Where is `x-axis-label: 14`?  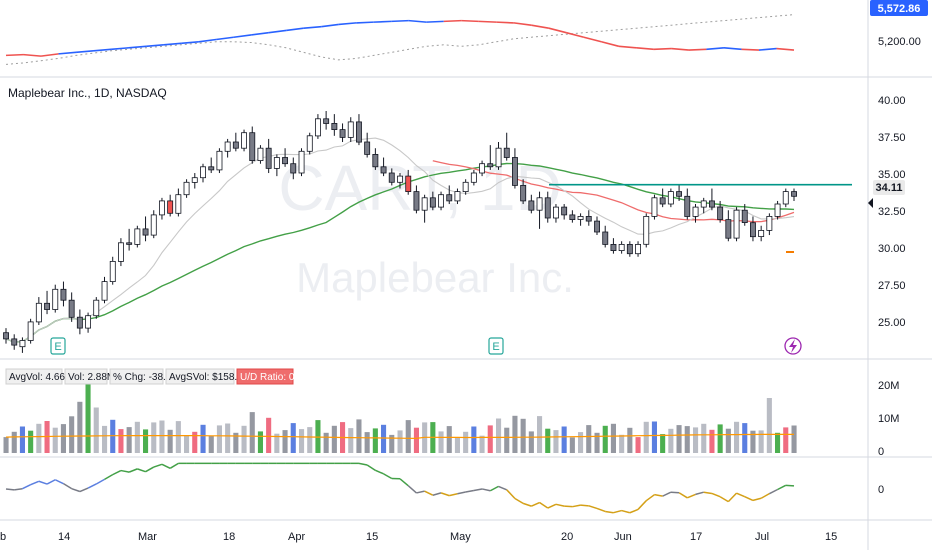
x-axis-label: 14 is located at coordinates (64, 537).